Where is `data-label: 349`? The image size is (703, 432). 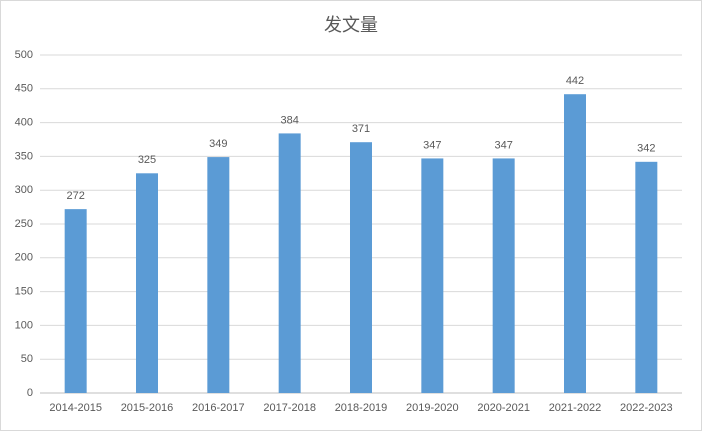
data-label: 349 is located at coordinates (218, 144).